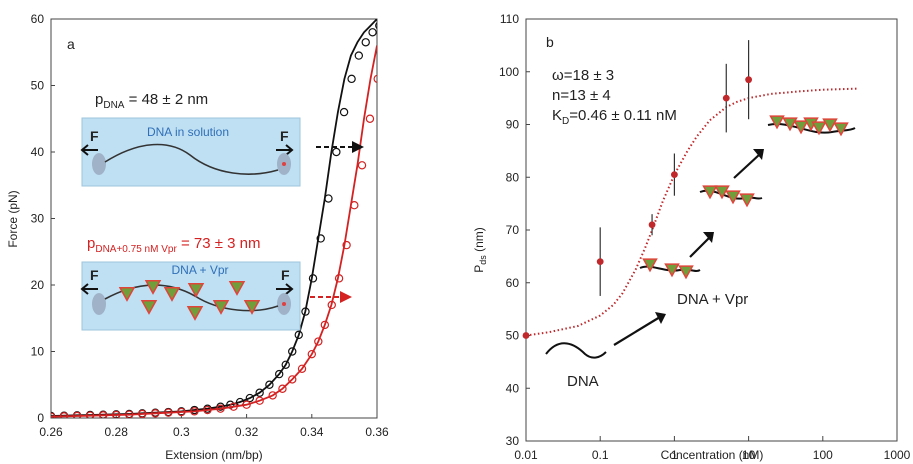 This screenshot has height=464, width=913. What do you see at coordinates (513, 441) in the screenshot?
I see `panel-b-ytick-label: 30` at bounding box center [513, 441].